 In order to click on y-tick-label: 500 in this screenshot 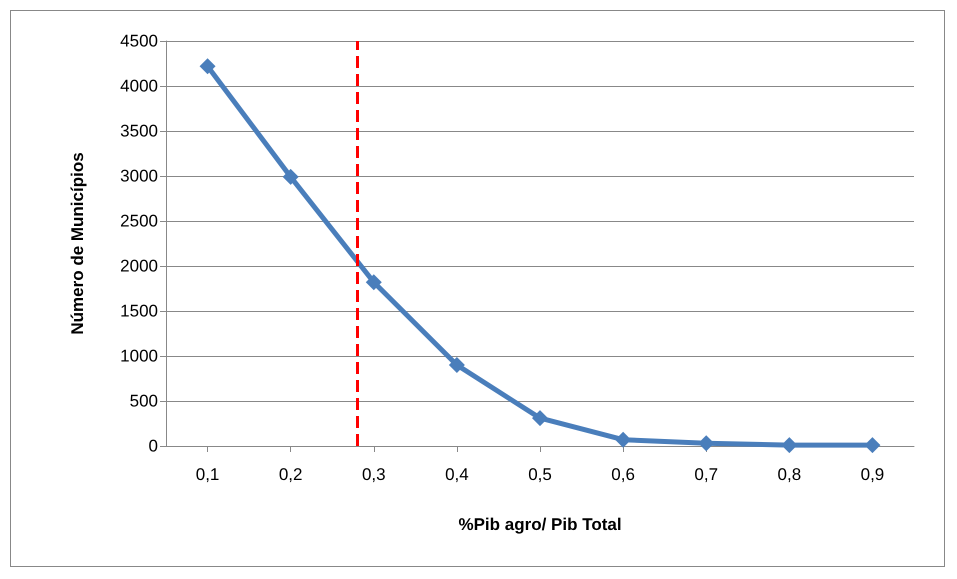, I will do `click(144, 401)`.